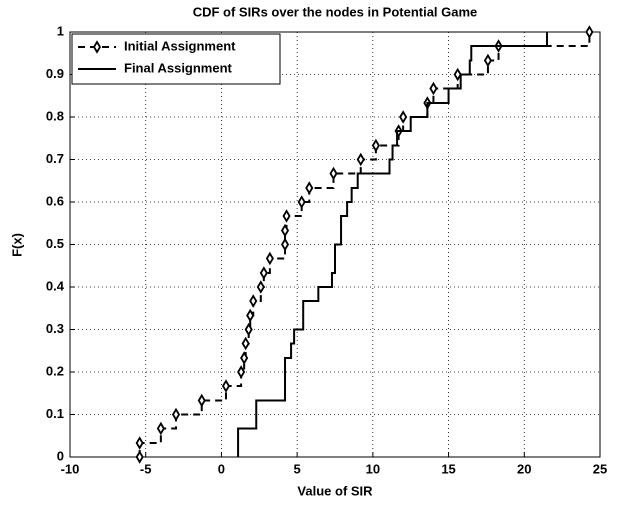 The image size is (632, 506). I want to click on y-tick-label: 0.6, so click(55, 200).